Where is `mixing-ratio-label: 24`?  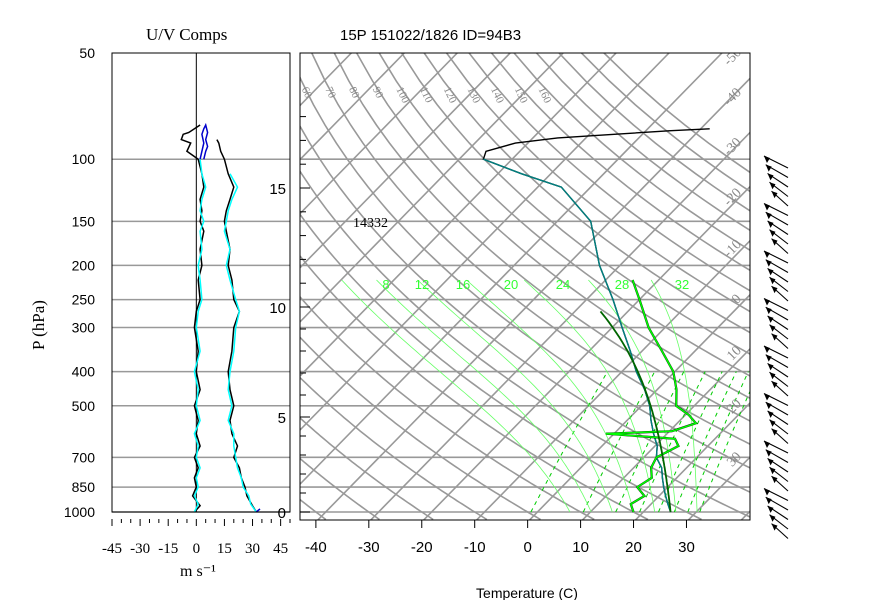 mixing-ratio-label: 24 is located at coordinates (563, 284).